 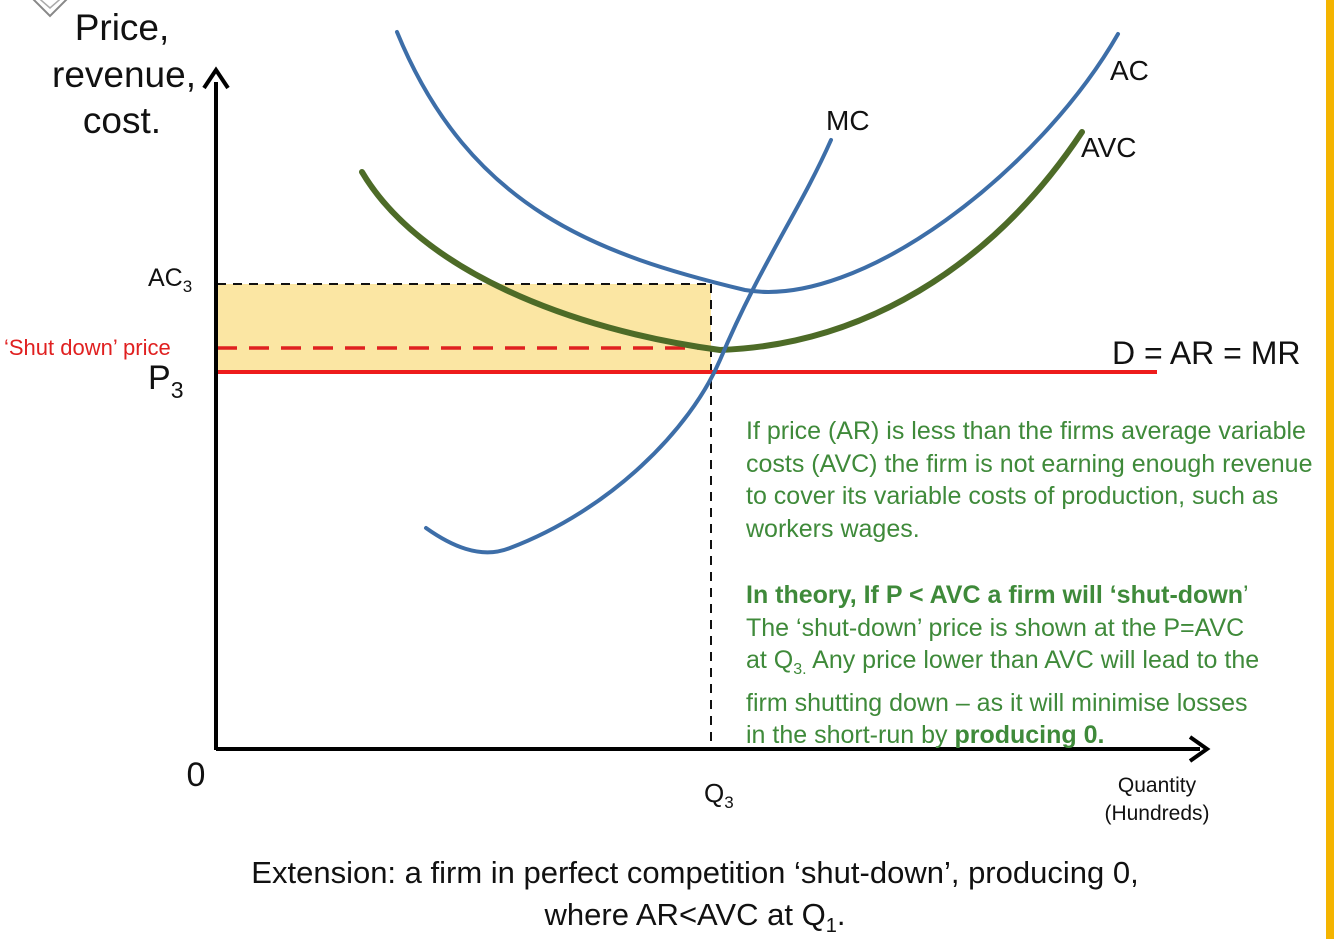 What do you see at coordinates (728, 802) in the screenshot?
I see `q3-label-sub: 3` at bounding box center [728, 802].